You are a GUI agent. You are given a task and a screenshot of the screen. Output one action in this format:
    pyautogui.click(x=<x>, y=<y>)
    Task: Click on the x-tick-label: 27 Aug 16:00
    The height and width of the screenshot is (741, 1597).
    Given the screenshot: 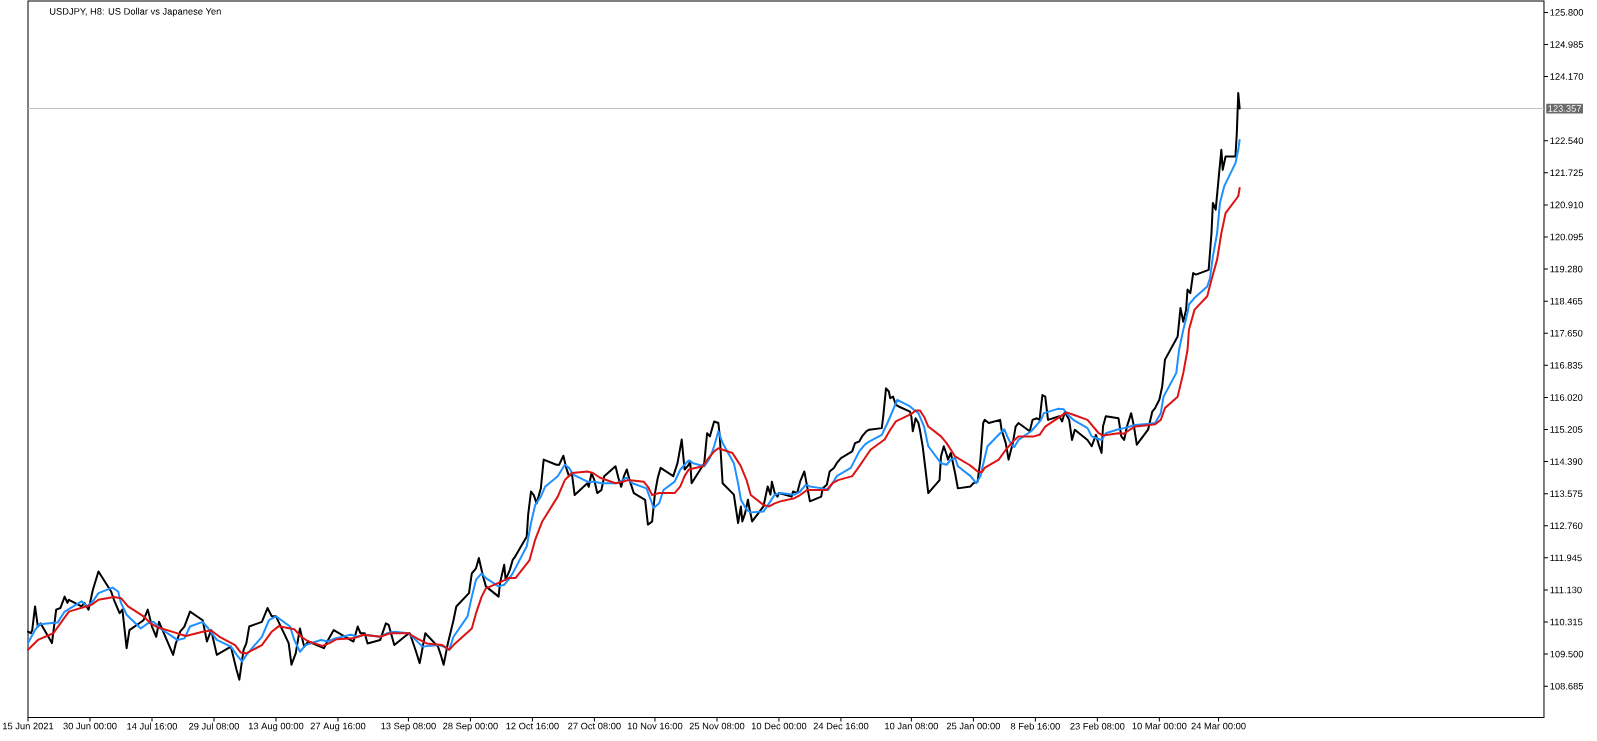 What is the action you would take?
    pyautogui.click(x=338, y=727)
    